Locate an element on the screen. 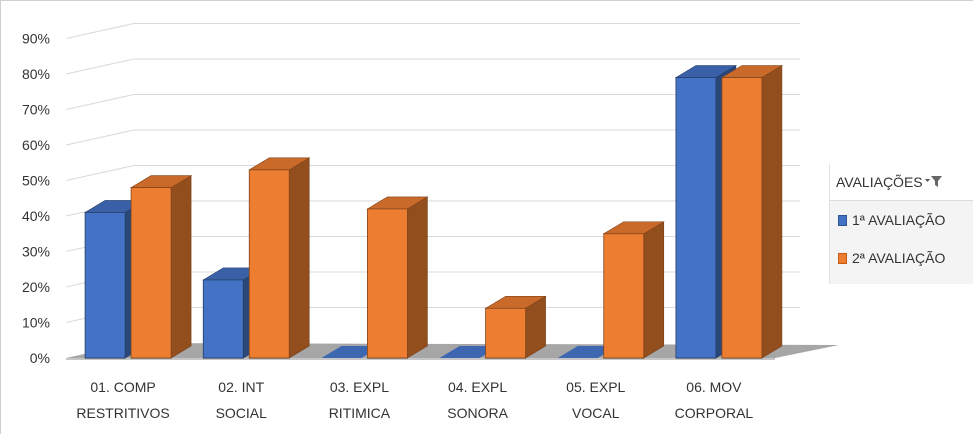 This screenshot has width=973, height=434. x-category-label: 04. EXPL is located at coordinates (477, 387).